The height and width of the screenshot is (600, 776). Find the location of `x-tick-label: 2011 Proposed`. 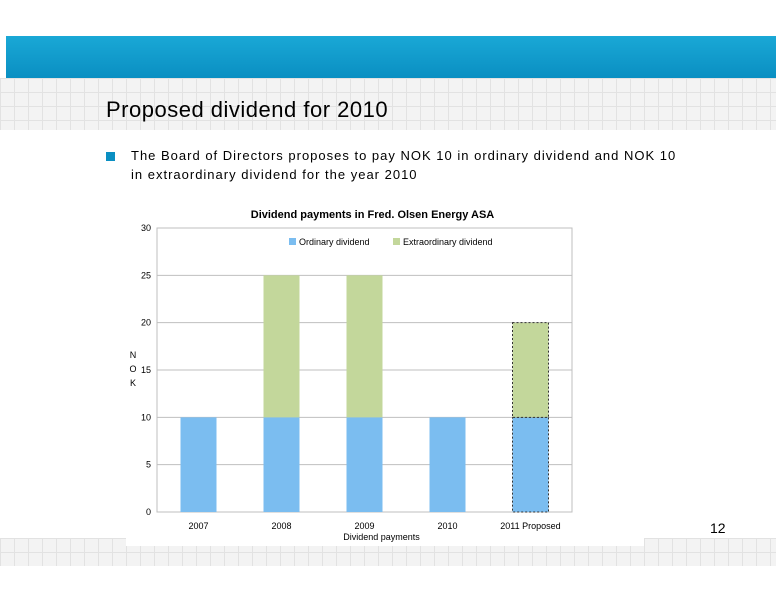

x-tick-label: 2011 Proposed is located at coordinates (530, 526).